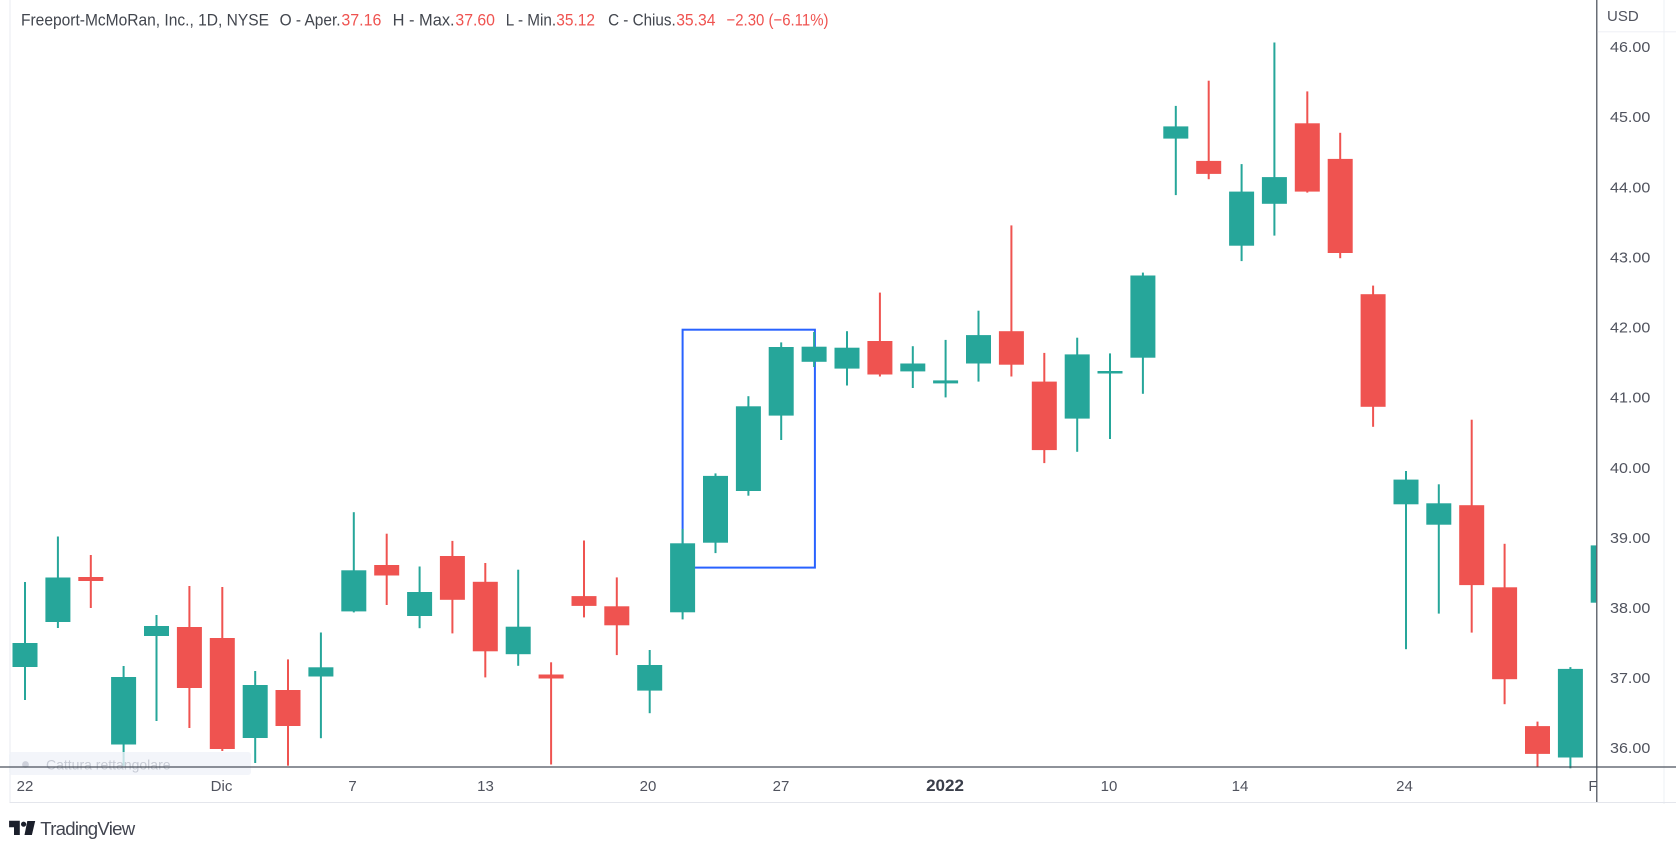  Describe the element at coordinates (475, 20) in the screenshot. I see `svg-text: 37.60` at that location.